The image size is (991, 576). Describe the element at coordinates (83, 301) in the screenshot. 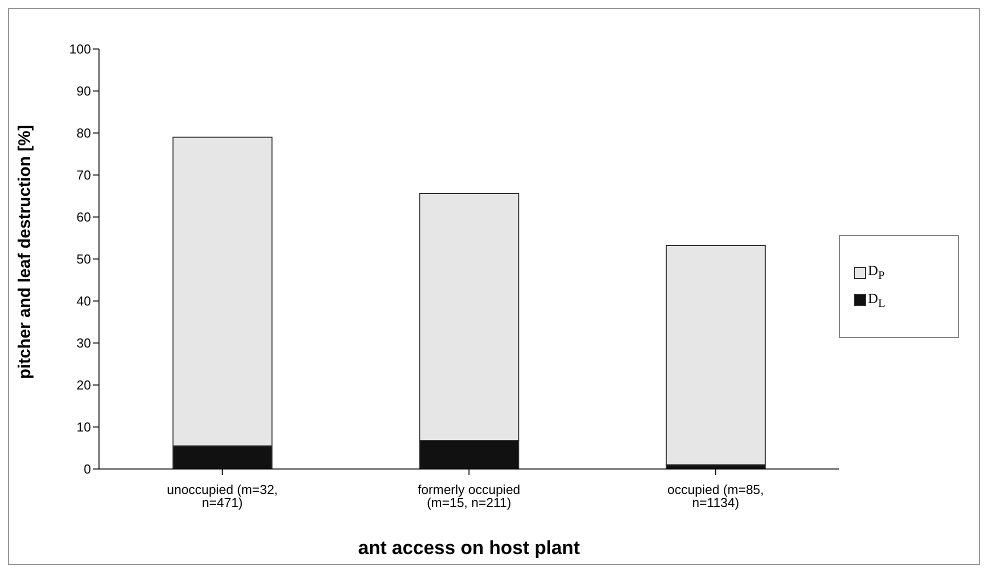

I see `y-tick-label: 40` at that location.